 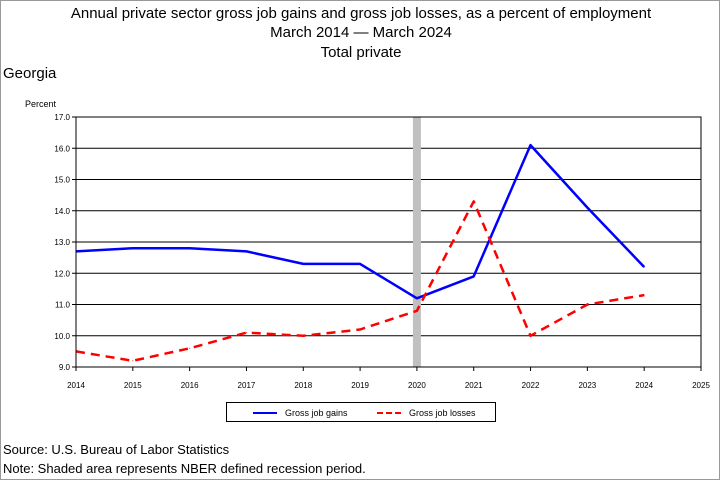 I want to click on chart-date-range: March 2014 — March 2024, so click(x=361, y=32).